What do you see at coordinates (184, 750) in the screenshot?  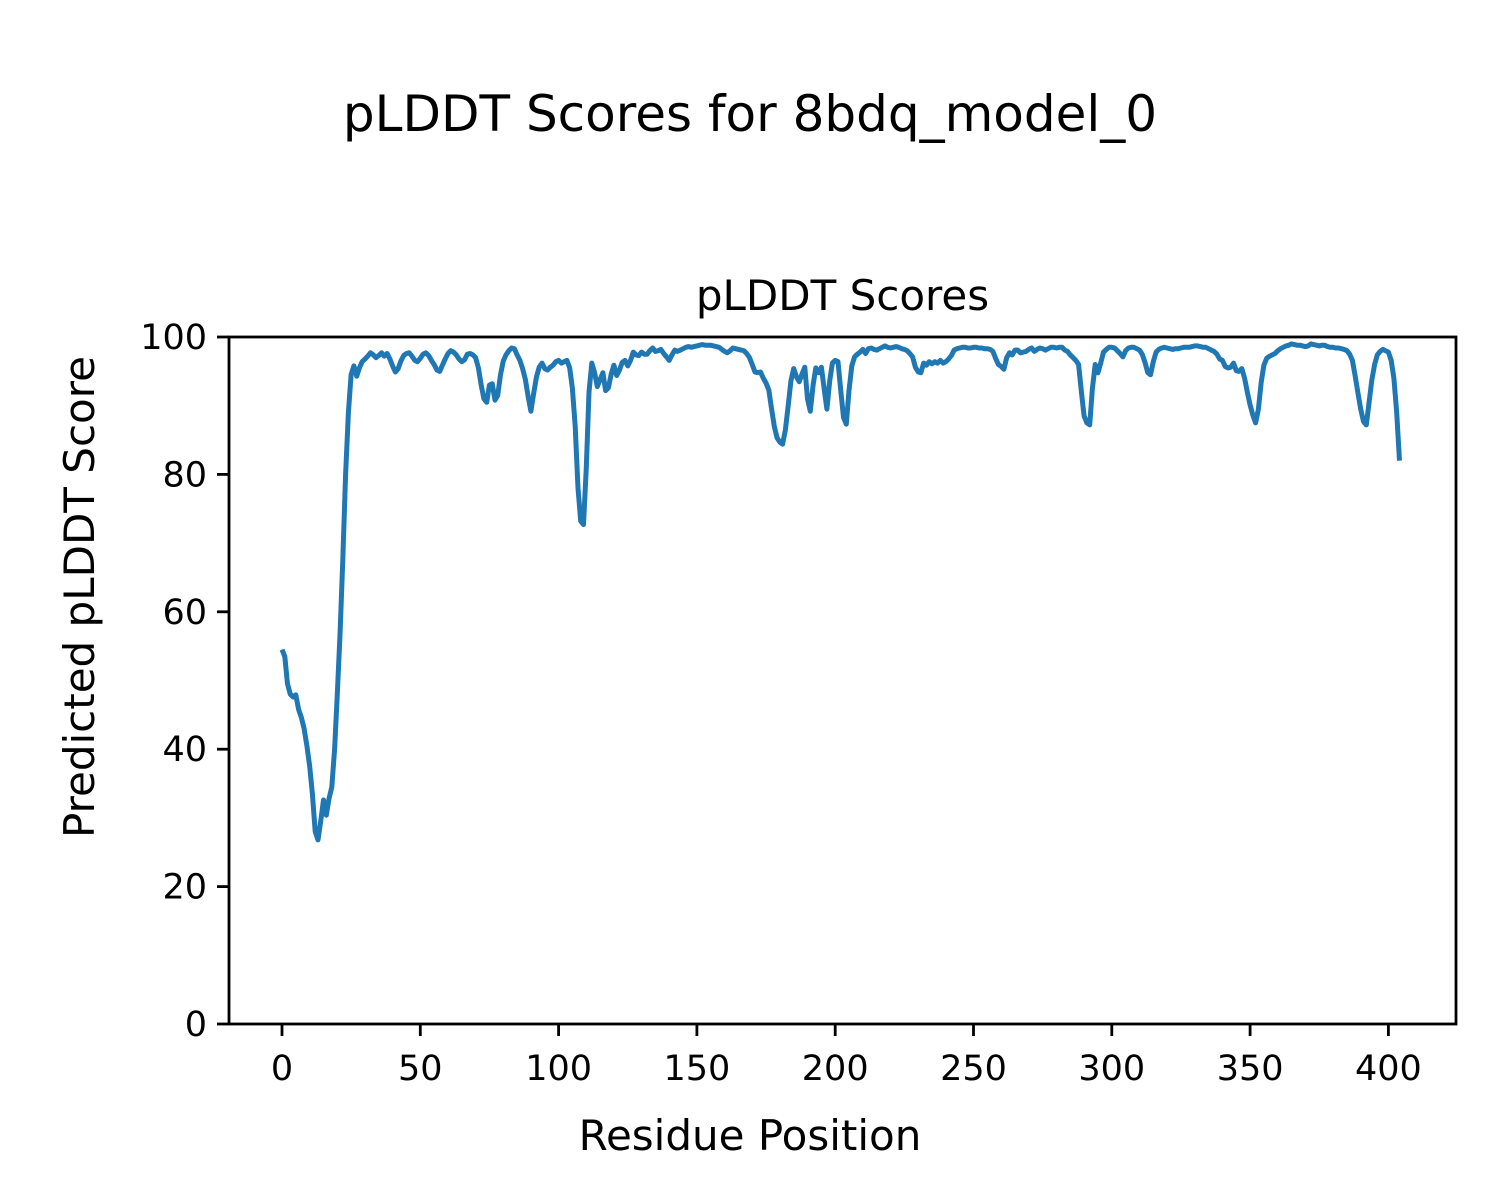 I see `y-tick-label: 40` at bounding box center [184, 750].